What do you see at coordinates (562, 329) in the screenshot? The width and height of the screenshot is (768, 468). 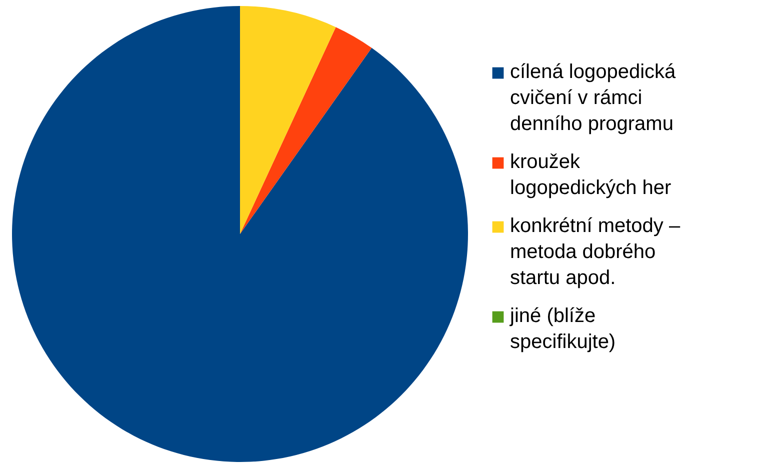 I see `legend-label: jiné (blíže specifikujte)` at bounding box center [562, 329].